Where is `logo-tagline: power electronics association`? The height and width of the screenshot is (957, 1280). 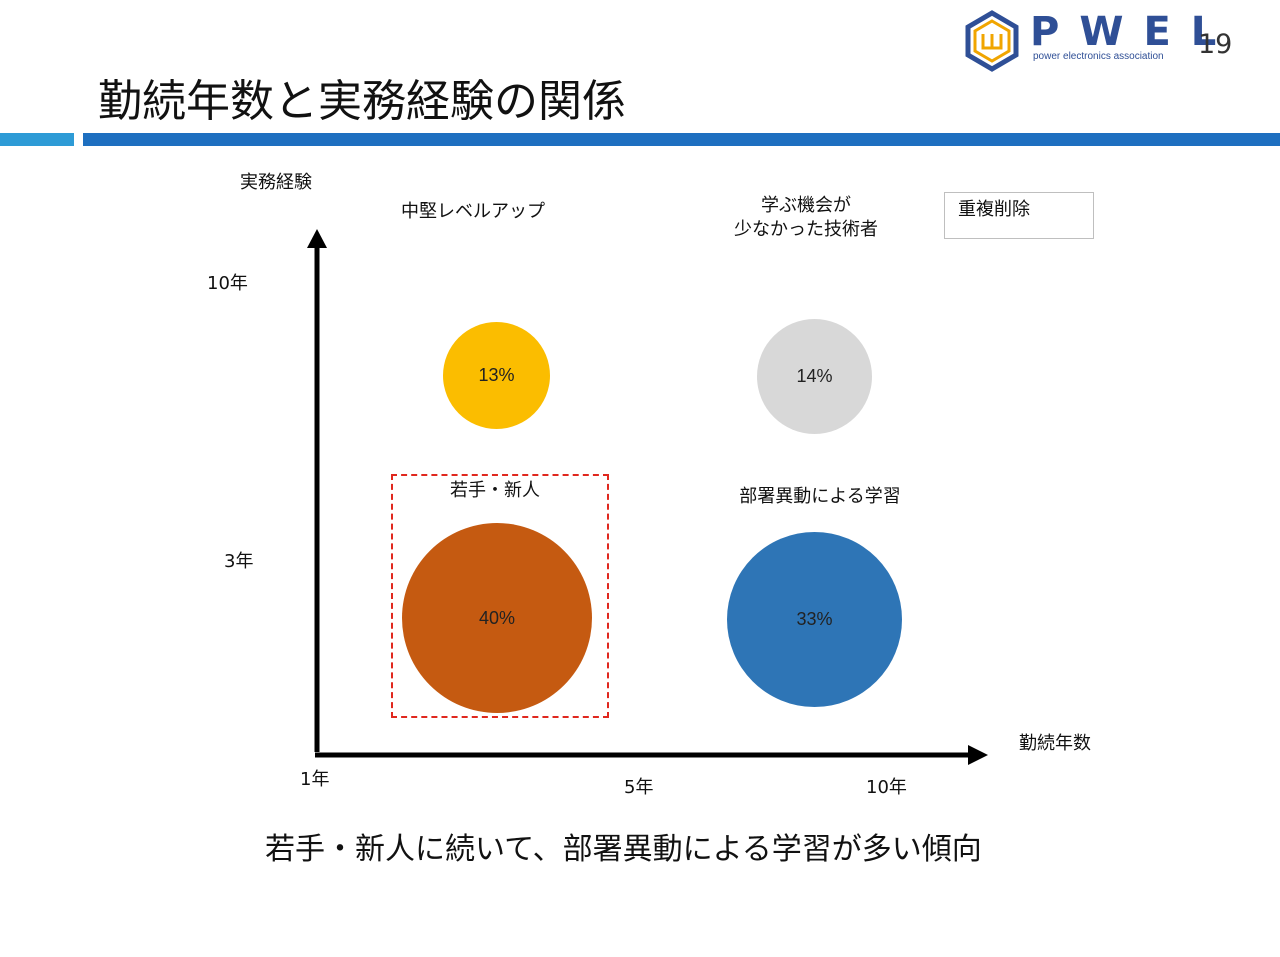 logo-tagline: power electronics association is located at coordinates (1098, 56).